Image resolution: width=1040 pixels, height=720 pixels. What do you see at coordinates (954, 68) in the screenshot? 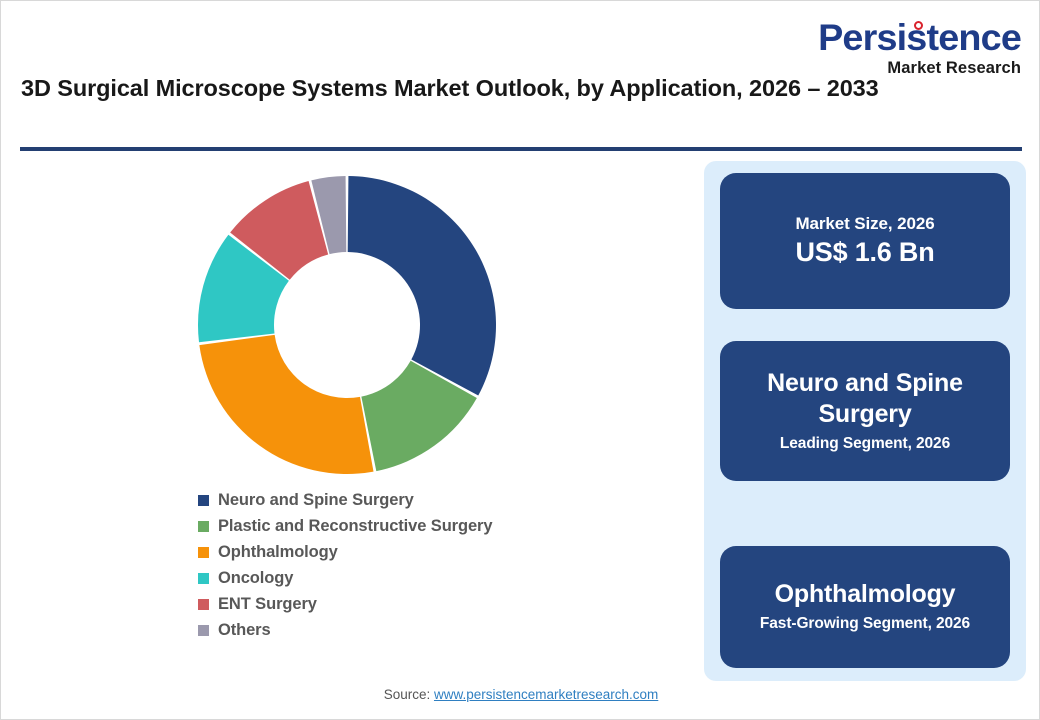
I see `brand-logo-tagline: Market Research` at bounding box center [954, 68].